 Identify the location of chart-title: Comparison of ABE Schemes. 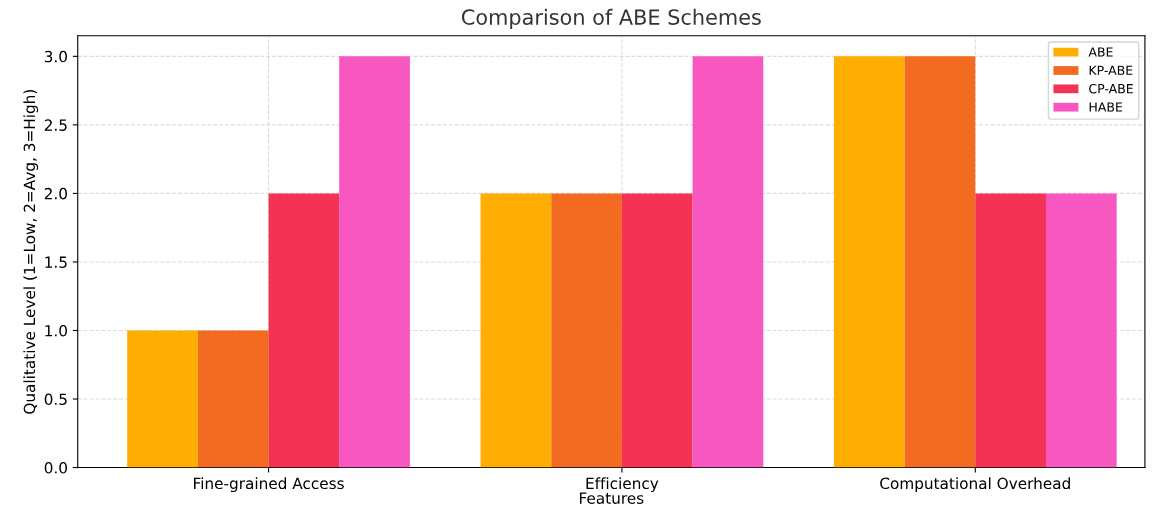
(611, 18).